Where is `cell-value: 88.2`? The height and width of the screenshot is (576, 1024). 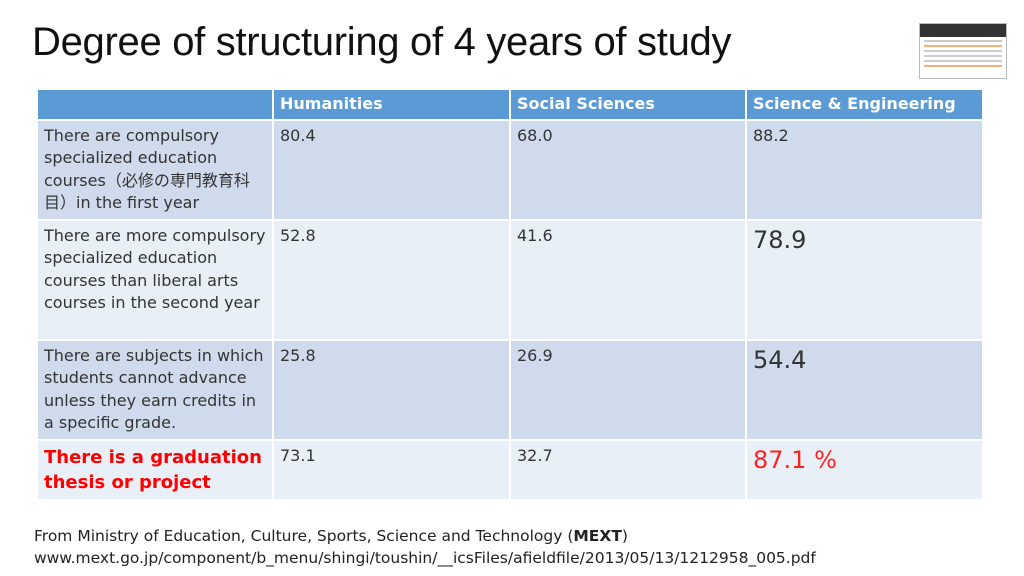
cell-value: 88.2 is located at coordinates (864, 169).